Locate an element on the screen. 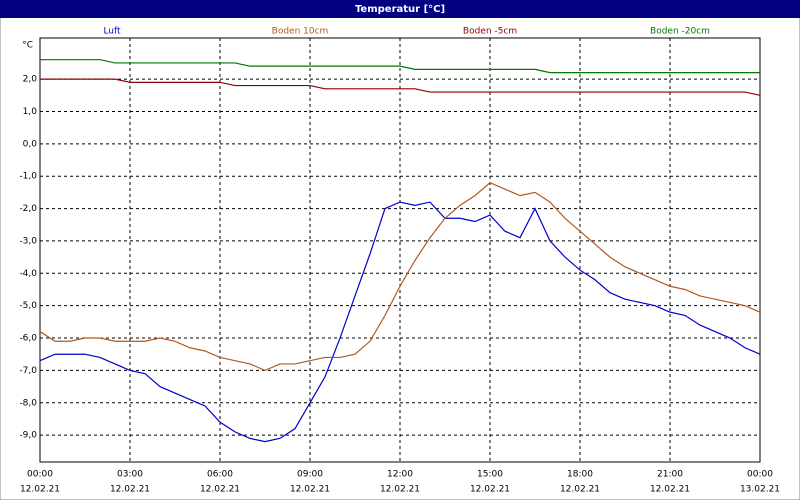  title-bar is located at coordinates (400, 9).